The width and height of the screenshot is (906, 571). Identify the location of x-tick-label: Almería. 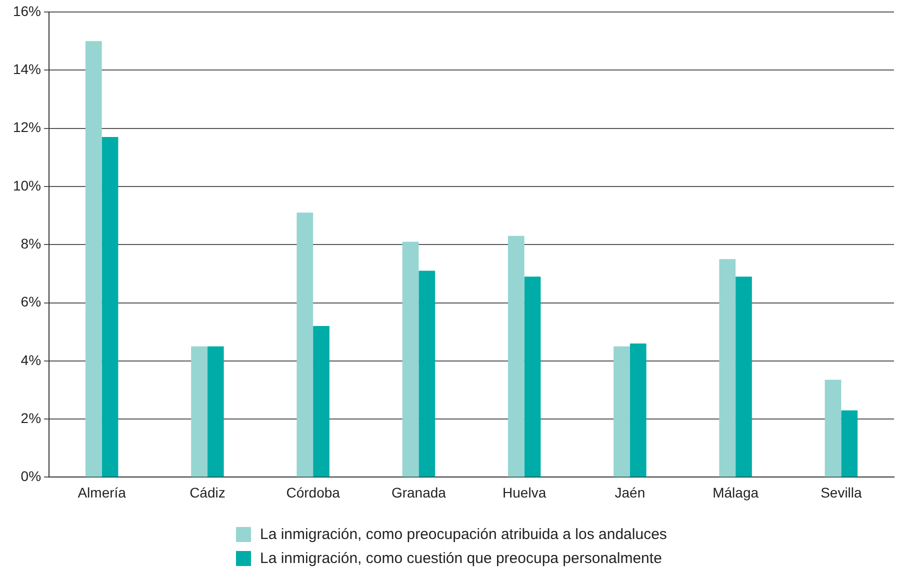
(102, 492).